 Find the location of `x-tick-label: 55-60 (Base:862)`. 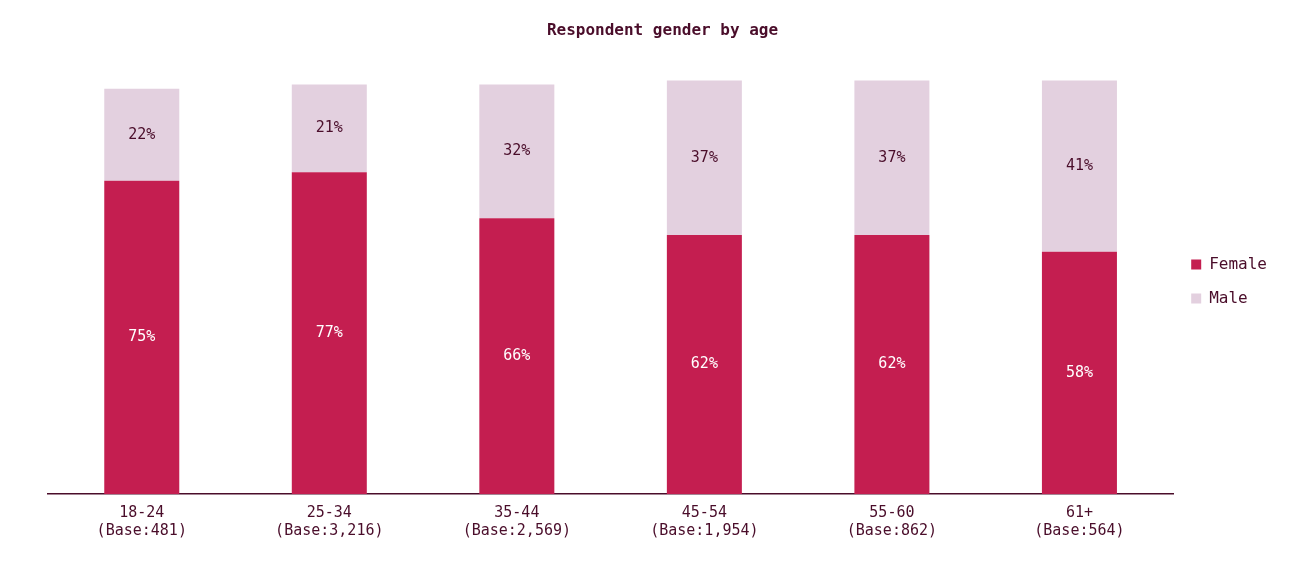

x-tick-label: 55-60 (Base:862) is located at coordinates (892, 520).